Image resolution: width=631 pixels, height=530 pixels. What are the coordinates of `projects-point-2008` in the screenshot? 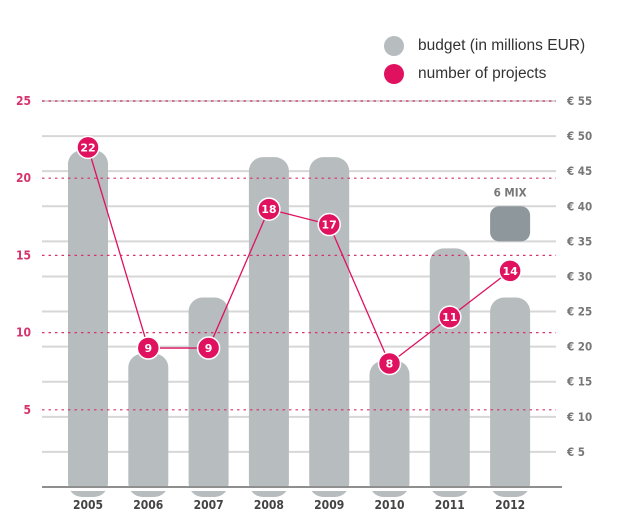 It's located at (269, 209).